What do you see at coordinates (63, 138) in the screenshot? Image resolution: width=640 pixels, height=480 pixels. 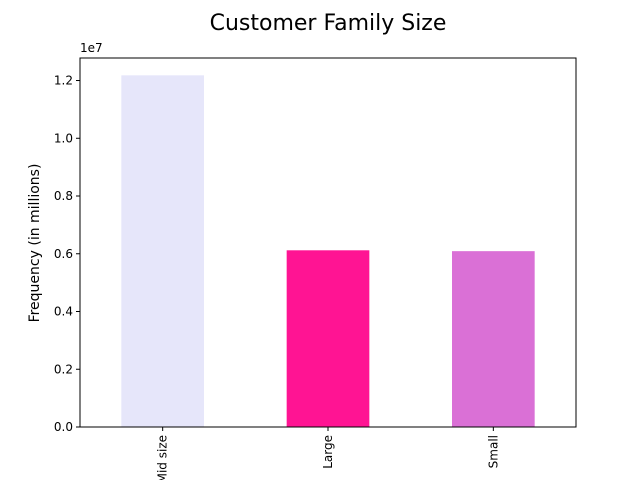 I see `y-tick-label: 1.0` at bounding box center [63, 138].